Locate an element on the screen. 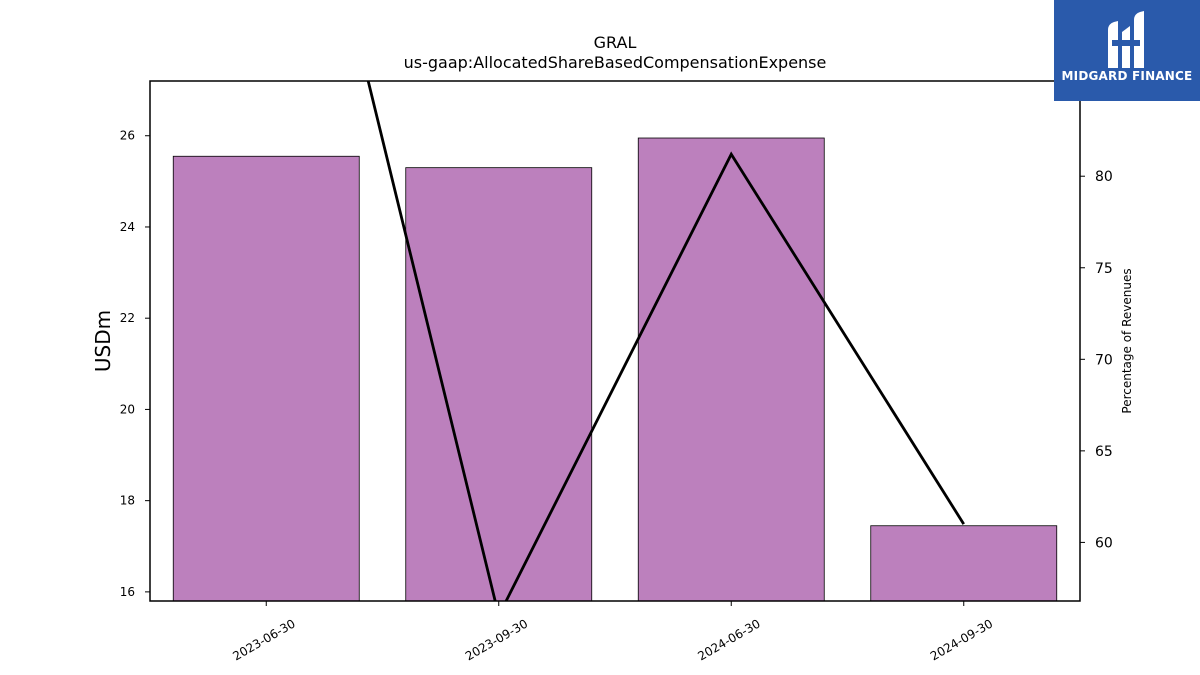  midgard-finance-logo: MIDGARD FINANCE is located at coordinates (1127, 50).